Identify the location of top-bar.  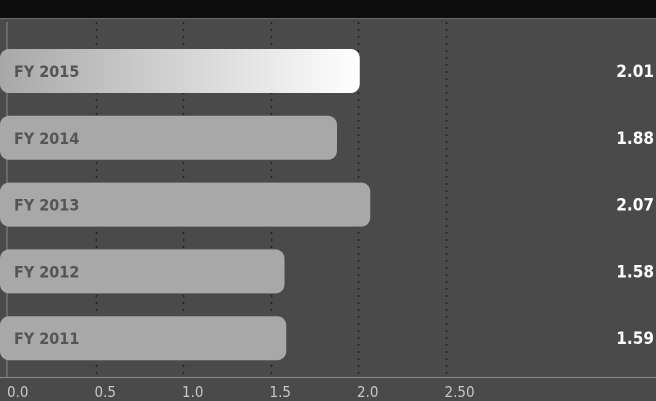
(328, 9).